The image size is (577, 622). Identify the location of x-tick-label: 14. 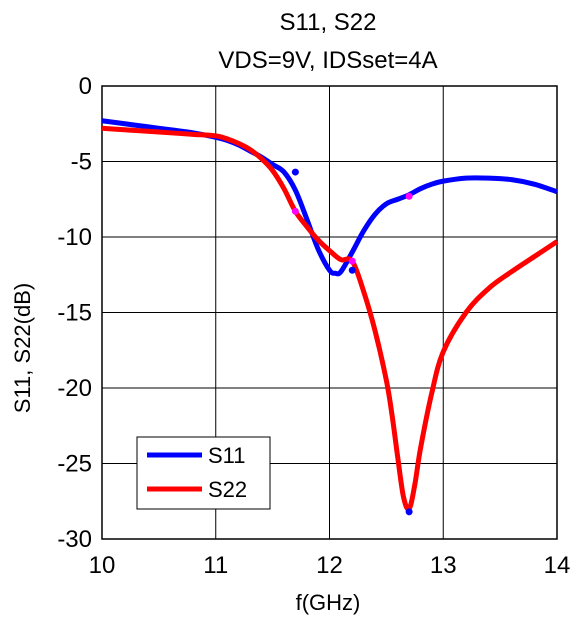
(557, 565).